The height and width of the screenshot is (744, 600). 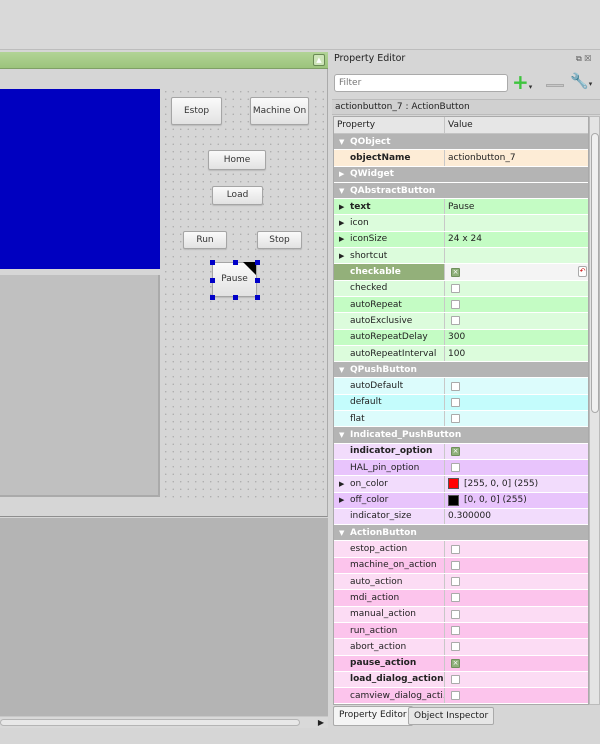 I want to click on property-row: ▶ text Pause, so click(x=461, y=207).